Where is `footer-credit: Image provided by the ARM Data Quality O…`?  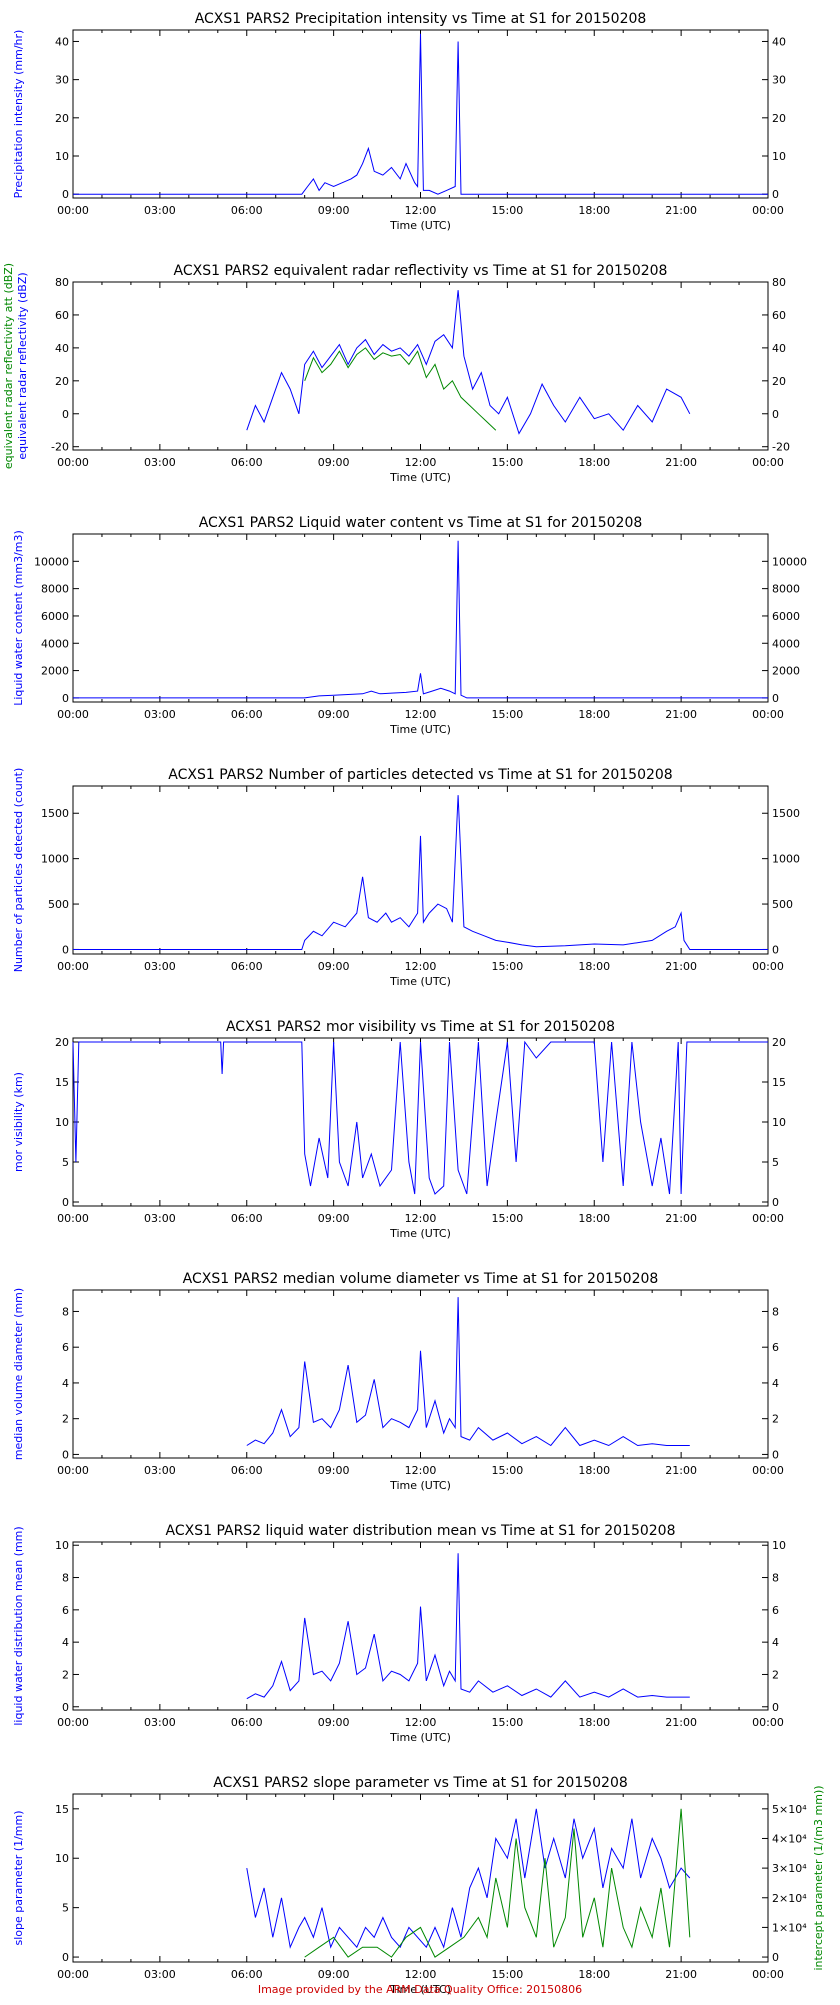 footer-credit: Image provided by the ARM Data Quality O… is located at coordinates (420, 1989).